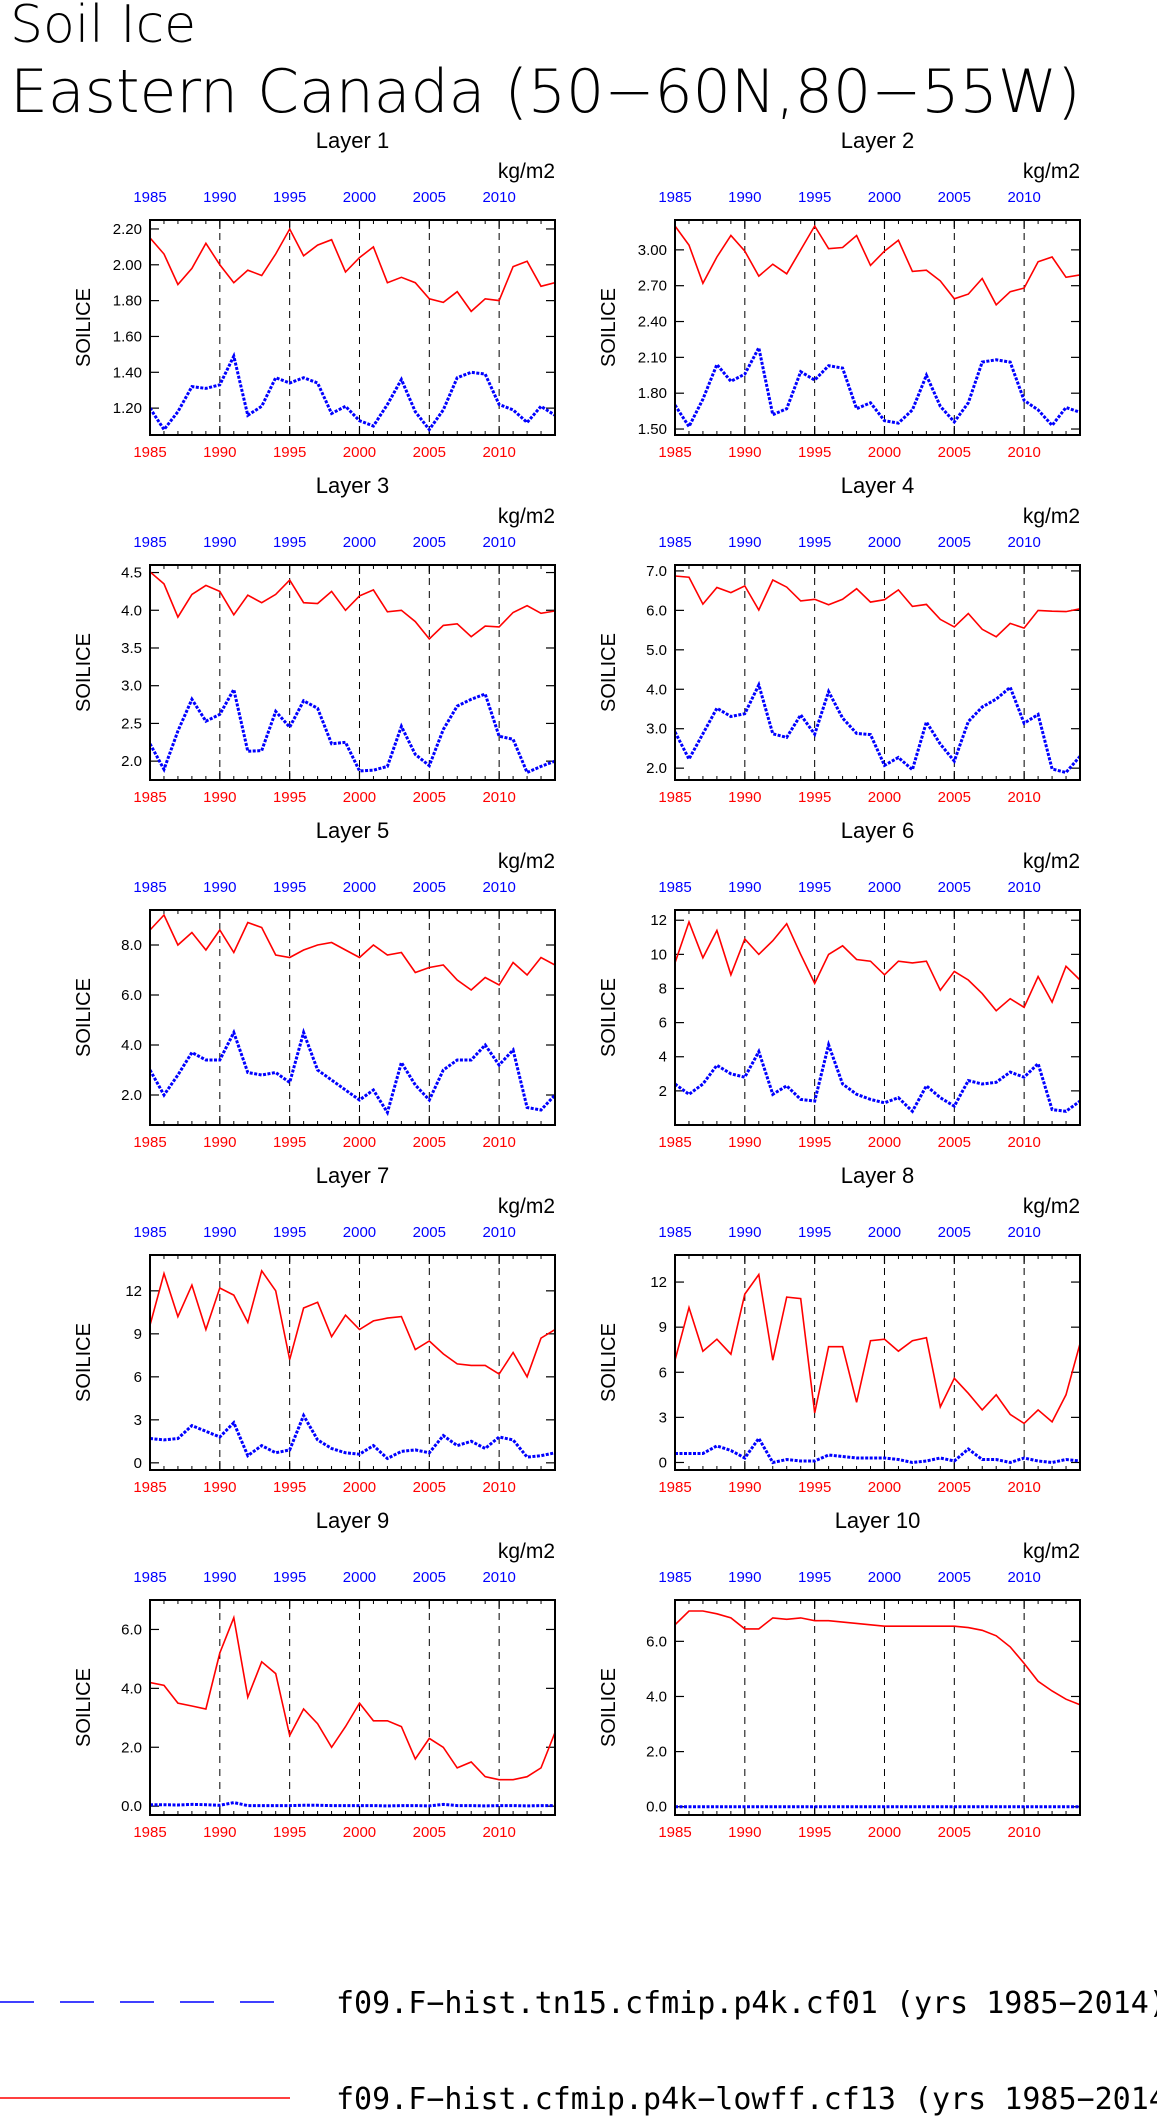  Describe the element at coordinates (877, 1175) in the screenshot. I see `panel-title: Layer 8` at that location.